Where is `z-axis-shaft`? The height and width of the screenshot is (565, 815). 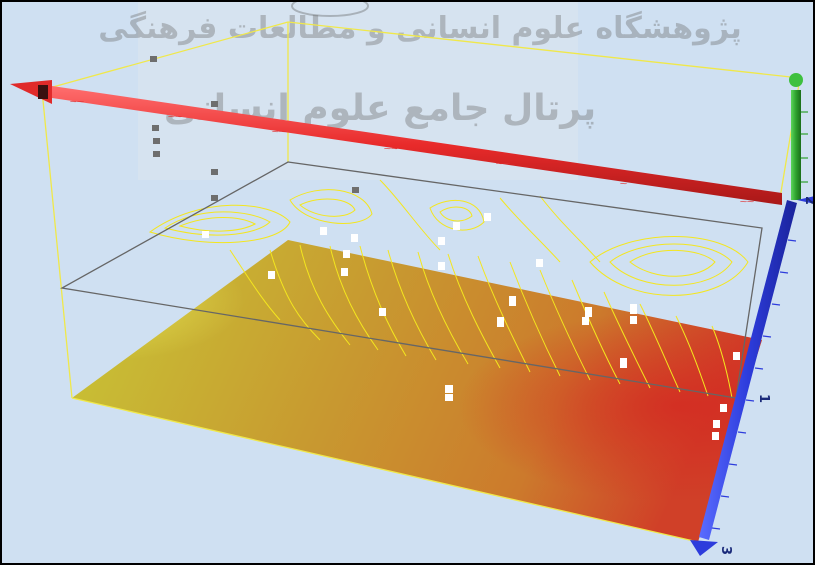
z-axis-shaft is located at coordinates (748, 370).